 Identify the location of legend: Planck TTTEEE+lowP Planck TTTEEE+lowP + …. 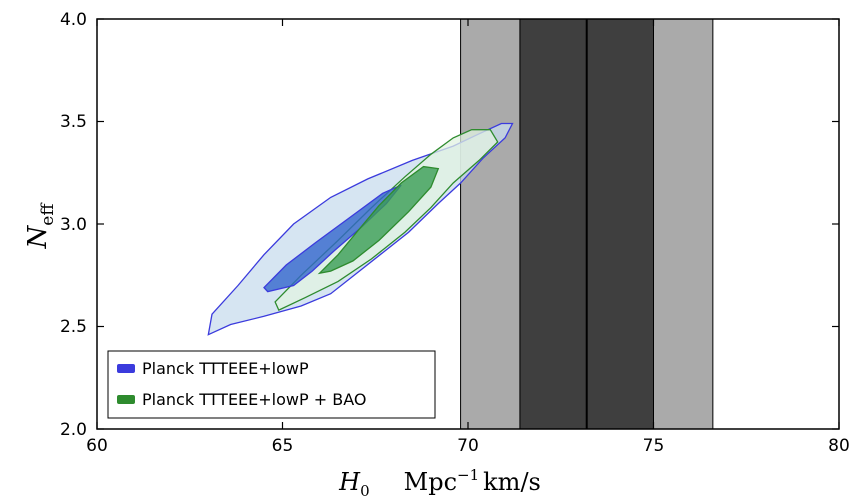
(271, 384).